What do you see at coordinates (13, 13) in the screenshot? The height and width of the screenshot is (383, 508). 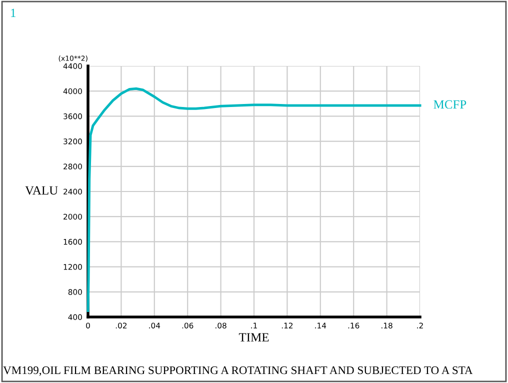 I see `text: 1` at bounding box center [13, 13].